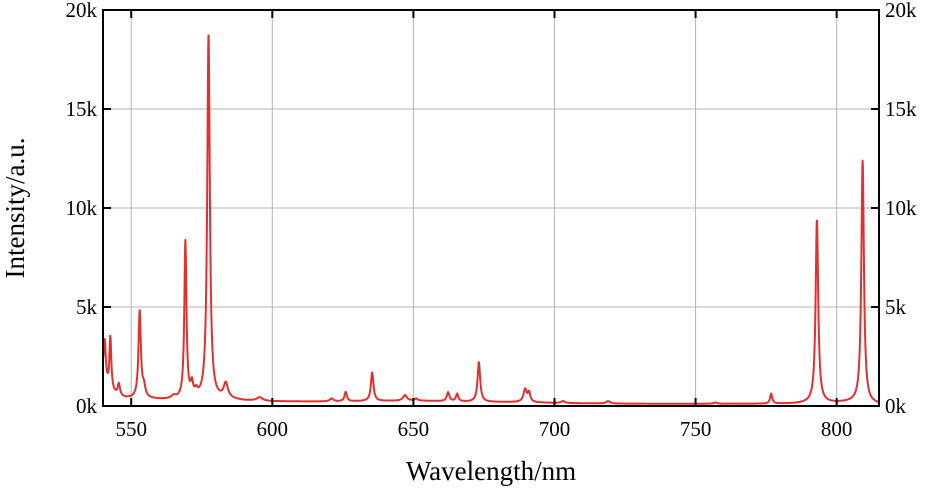 Image resolution: width=928 pixels, height=490 pixels. What do you see at coordinates (87, 406) in the screenshot?
I see `y-tick-label-left: 0k` at bounding box center [87, 406].